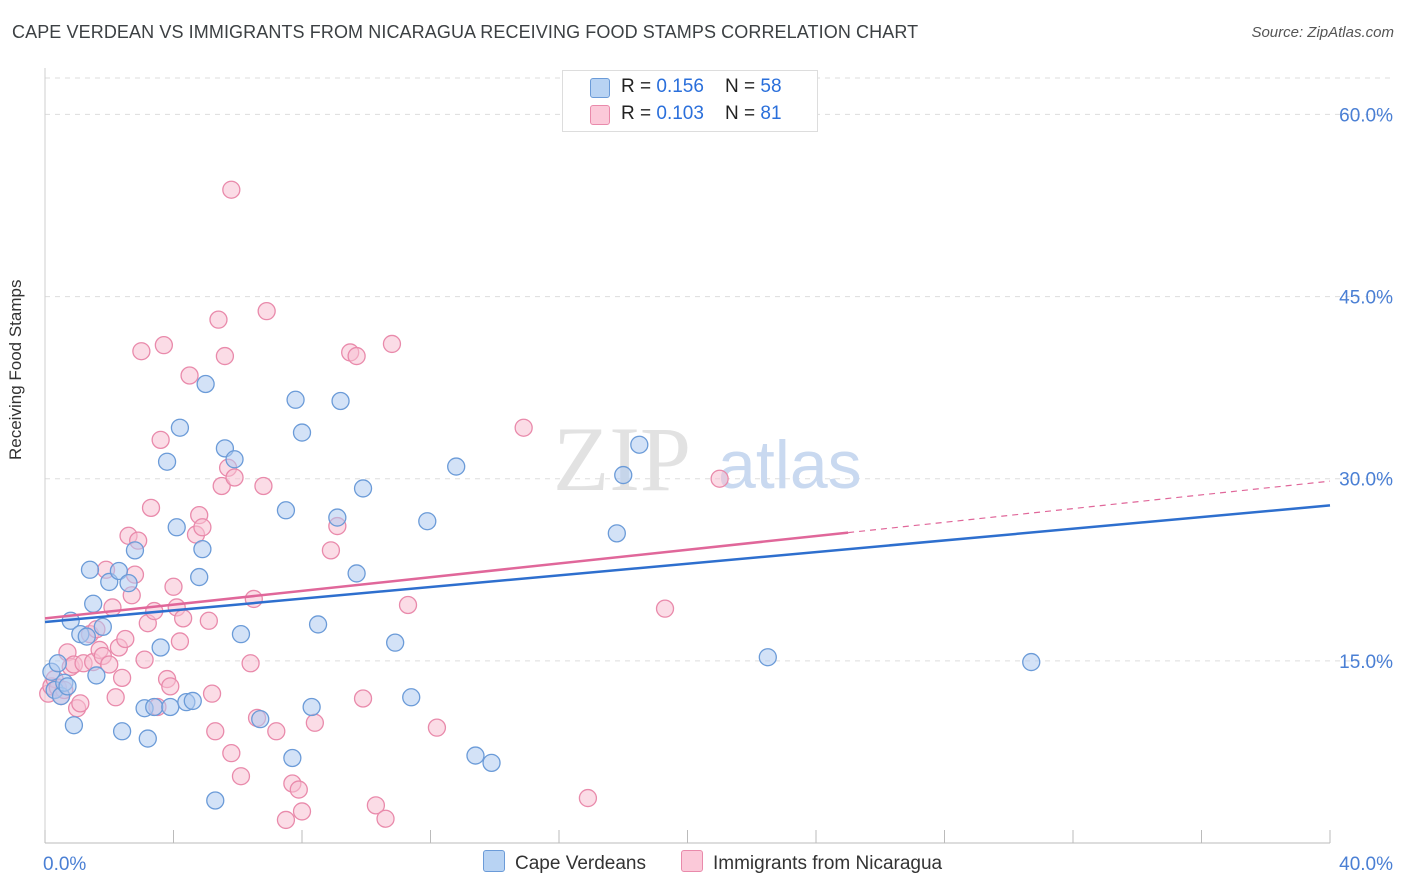 The image size is (1406, 892). What do you see at coordinates (790, 465) in the screenshot?
I see `watermark-atlas: atlas` at bounding box center [790, 465].